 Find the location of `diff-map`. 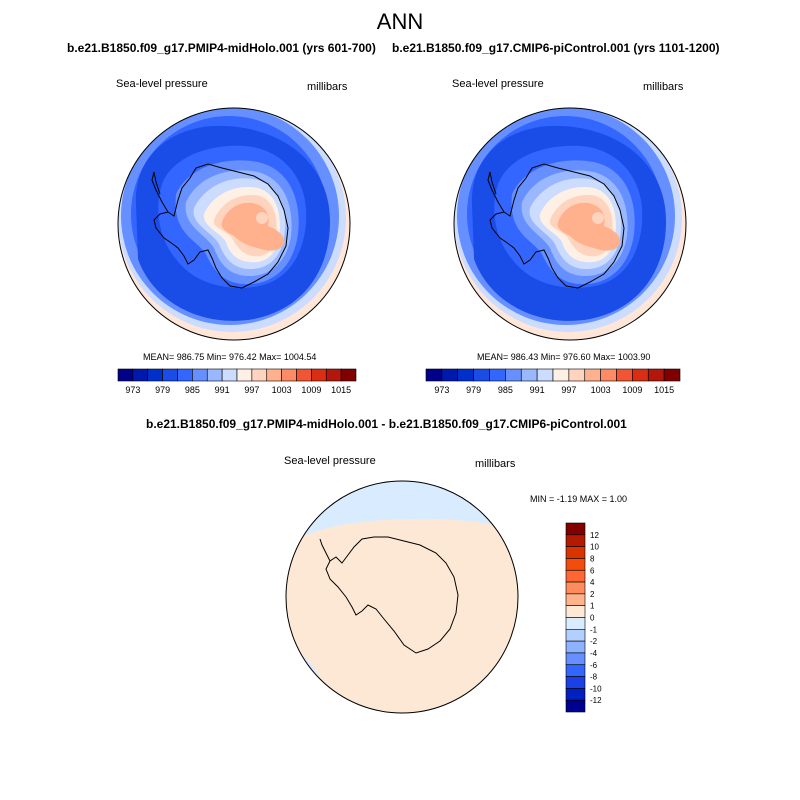

diff-map is located at coordinates (402, 597).